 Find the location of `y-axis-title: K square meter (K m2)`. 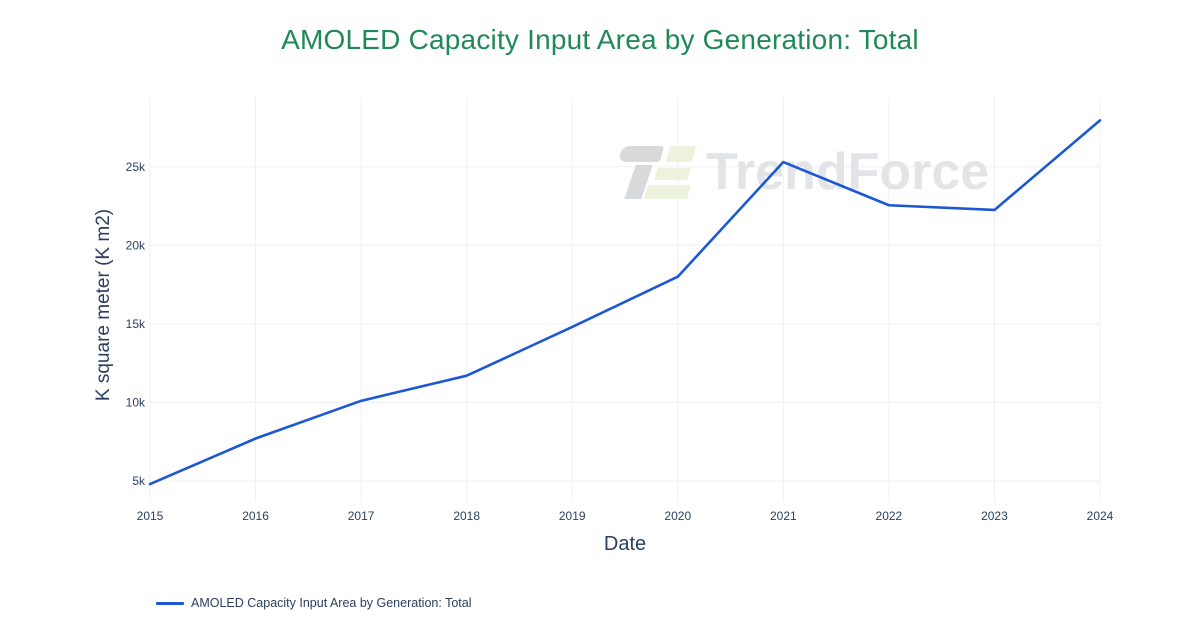

y-axis-title: K square meter (K m2) is located at coordinates (103, 305).